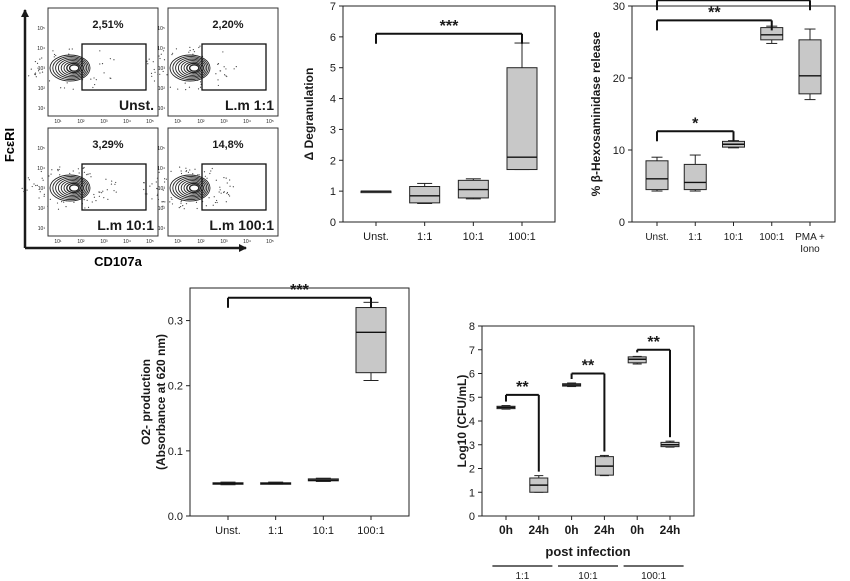 Image resolution: width=850 pixels, height=581 pixels. Describe the element at coordinates (162, 209) in the screenshot. I see `flow-y-tick-label: 10²` at that location.